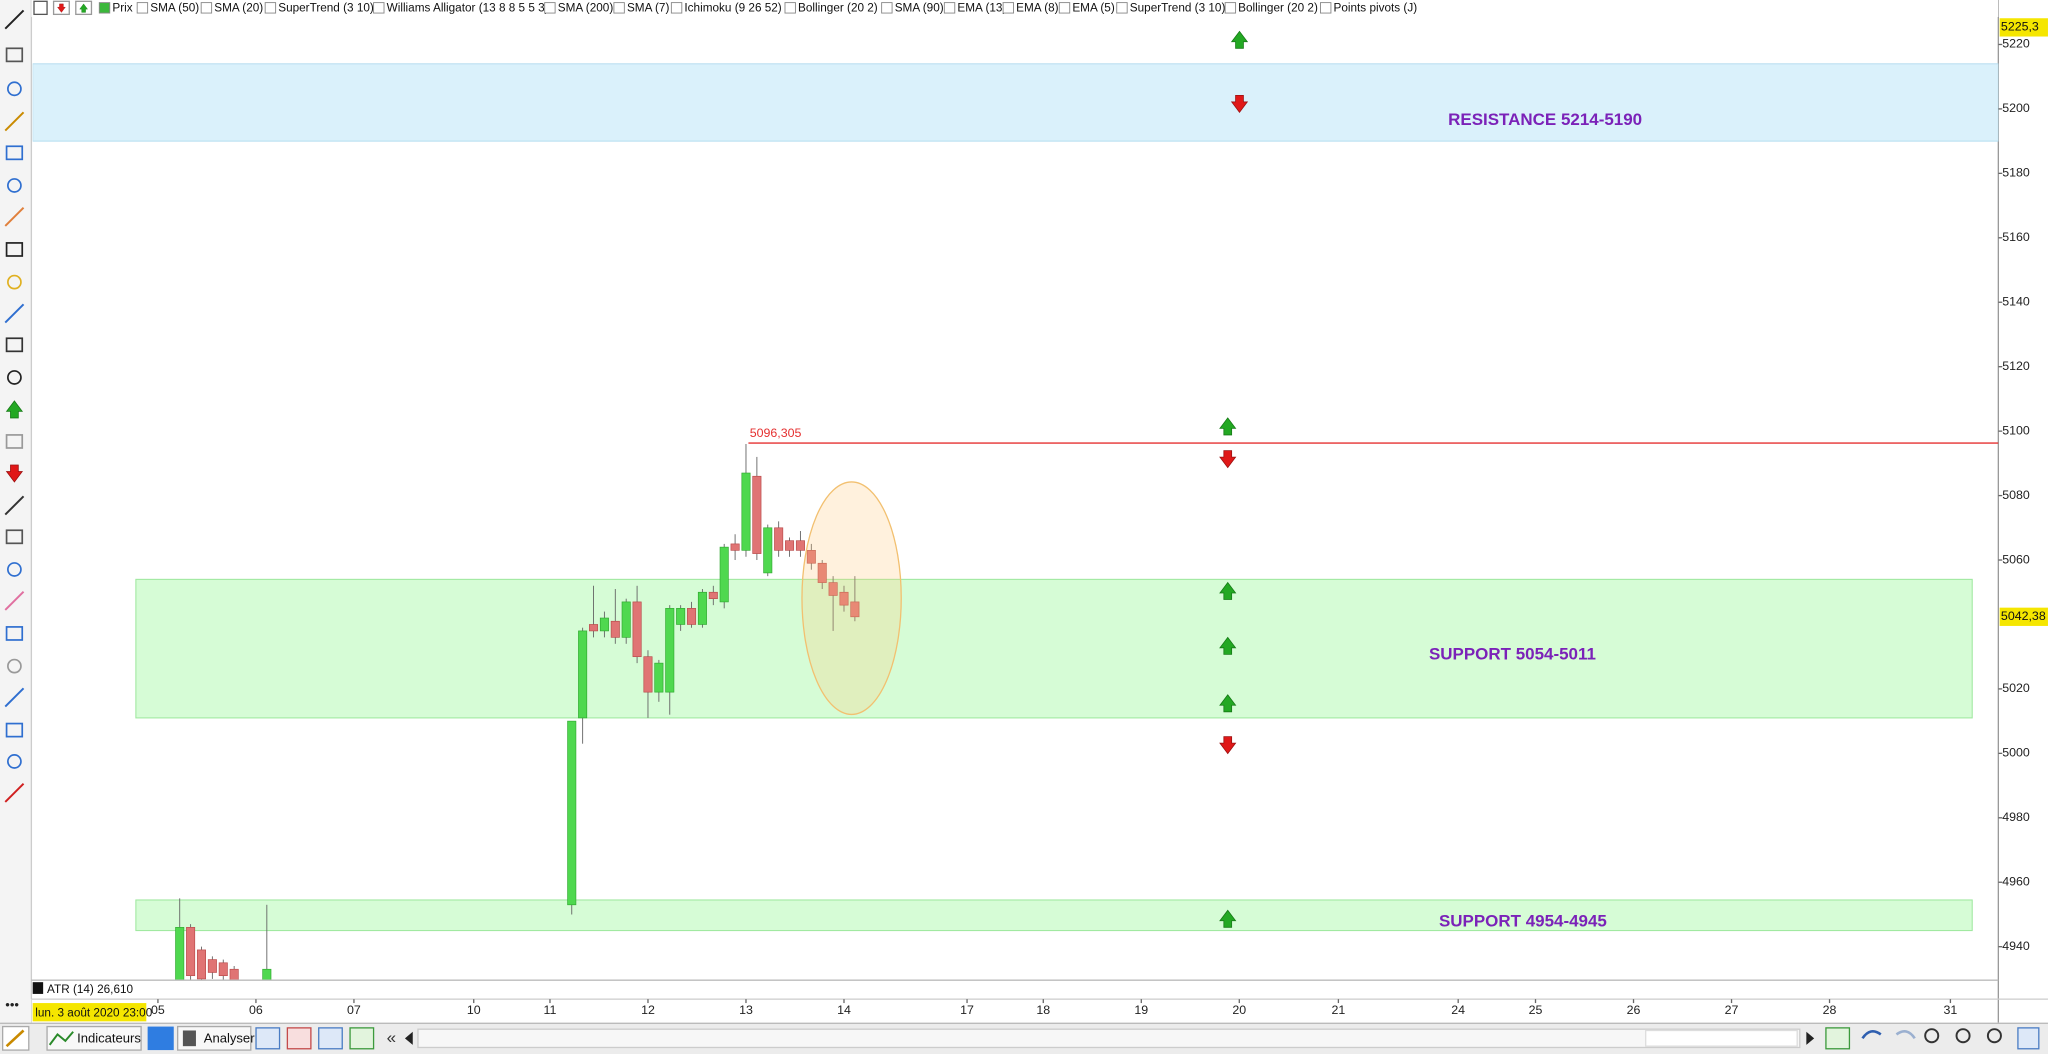 This screenshot has height=1054, width=2048. What do you see at coordinates (550, 1010) in the screenshot?
I see `x-tick-label: 11` at bounding box center [550, 1010].